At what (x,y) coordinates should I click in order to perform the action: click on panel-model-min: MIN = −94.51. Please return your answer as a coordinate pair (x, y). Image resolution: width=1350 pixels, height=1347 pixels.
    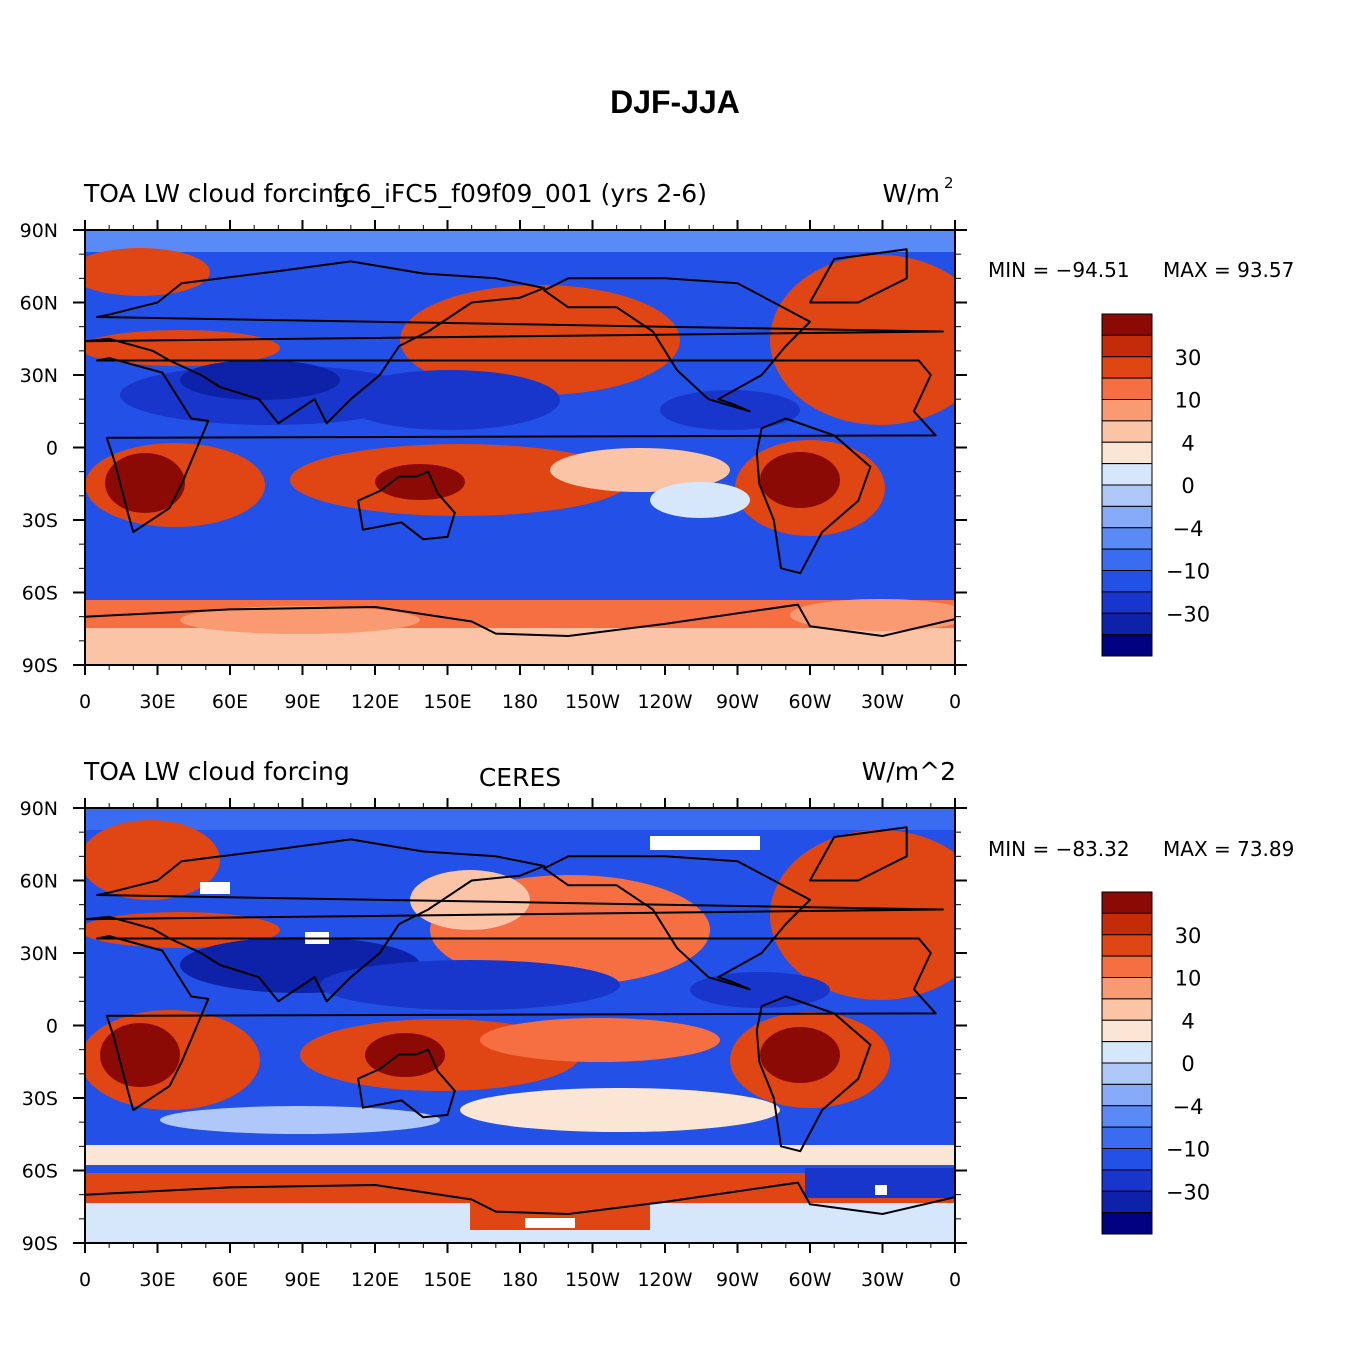
    Looking at the image, I should click on (1059, 270).